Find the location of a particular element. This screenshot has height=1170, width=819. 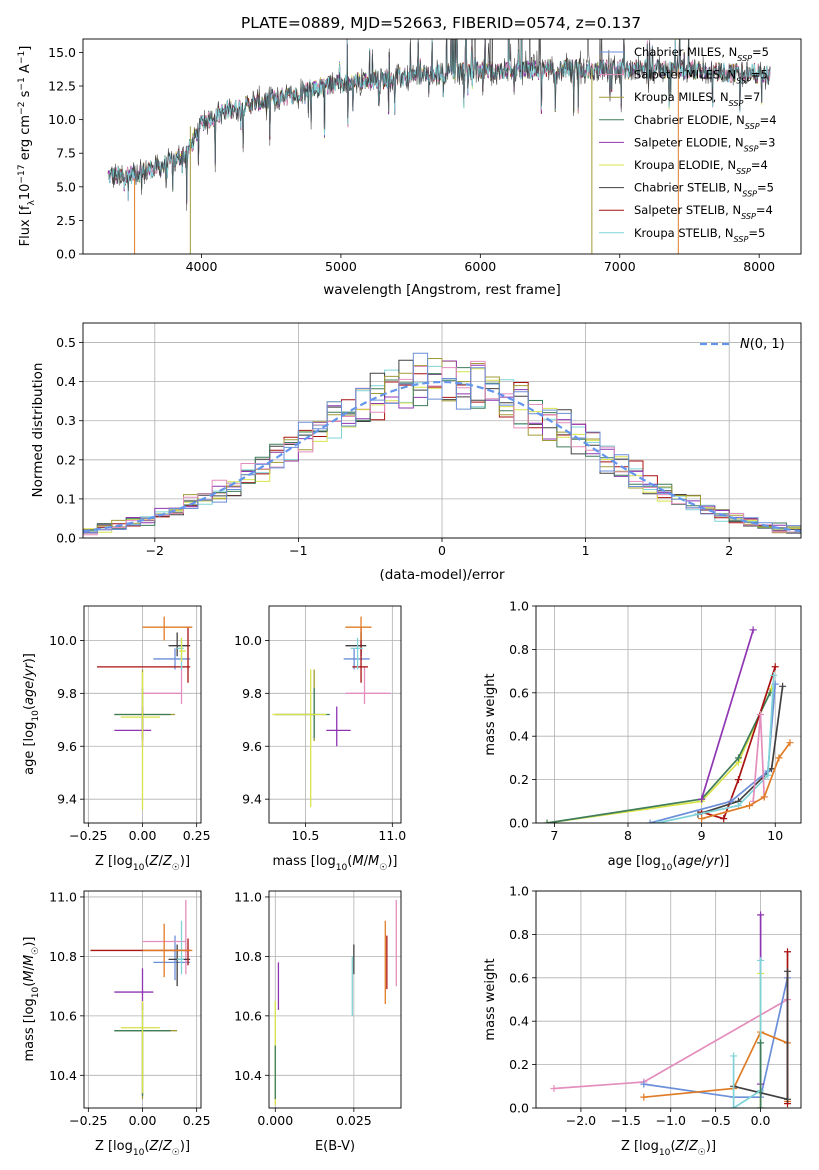

y-axis-label: age [log10(age/yr)] is located at coordinates (31, 714).